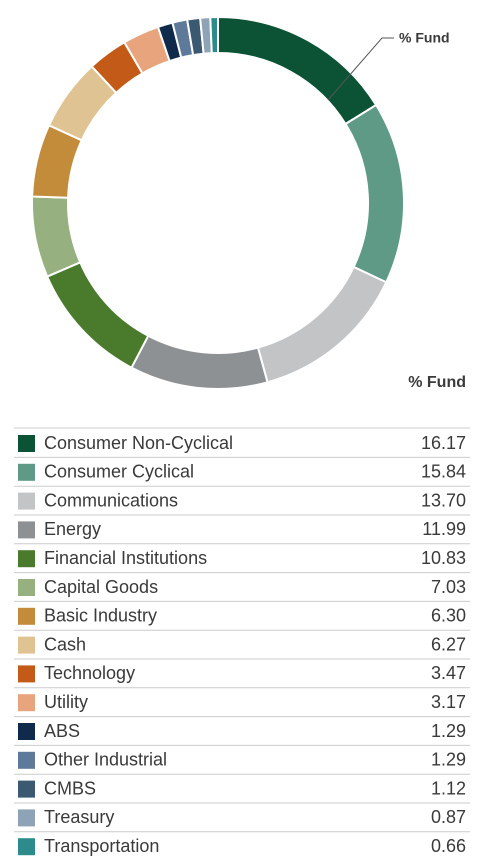  I want to click on legend-label: Communications, so click(111, 500).